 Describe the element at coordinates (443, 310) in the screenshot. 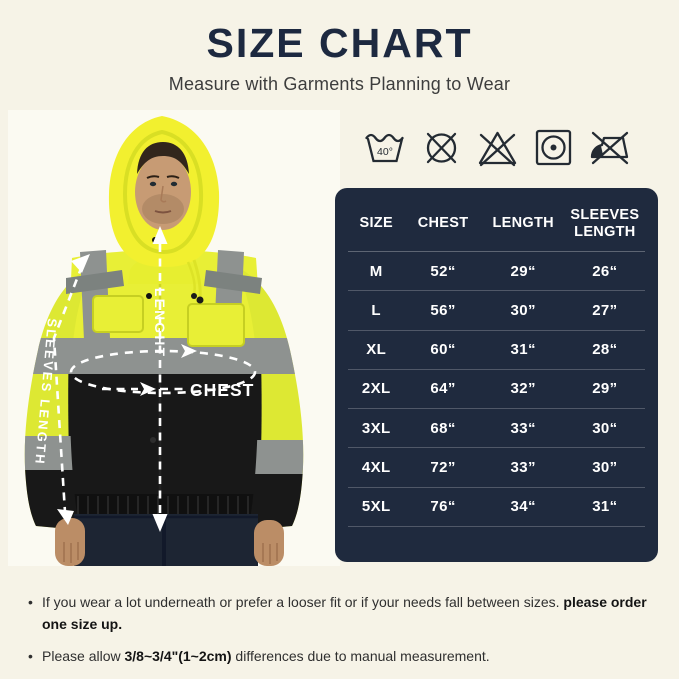

I see `measurement-value: 56”` at that location.